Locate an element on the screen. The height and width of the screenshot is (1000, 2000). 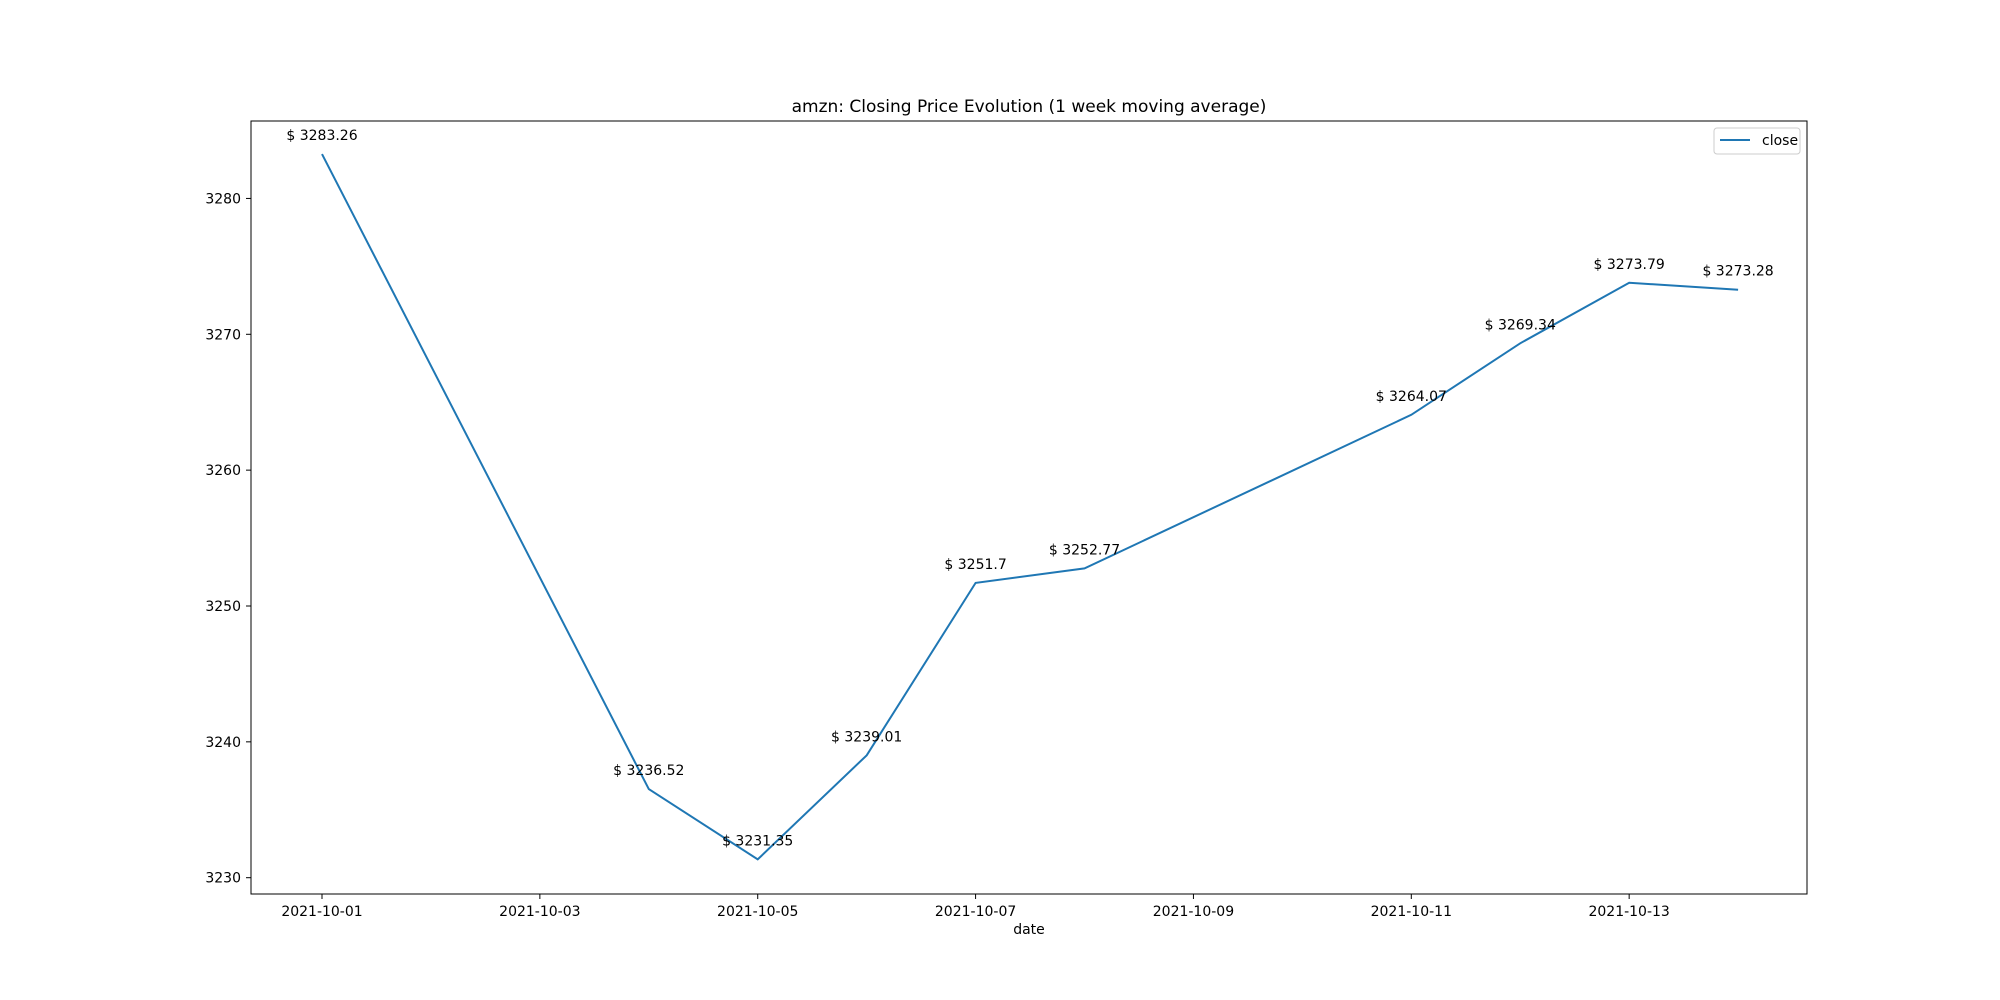
y-tick-label: 3260 is located at coordinates (223, 471).